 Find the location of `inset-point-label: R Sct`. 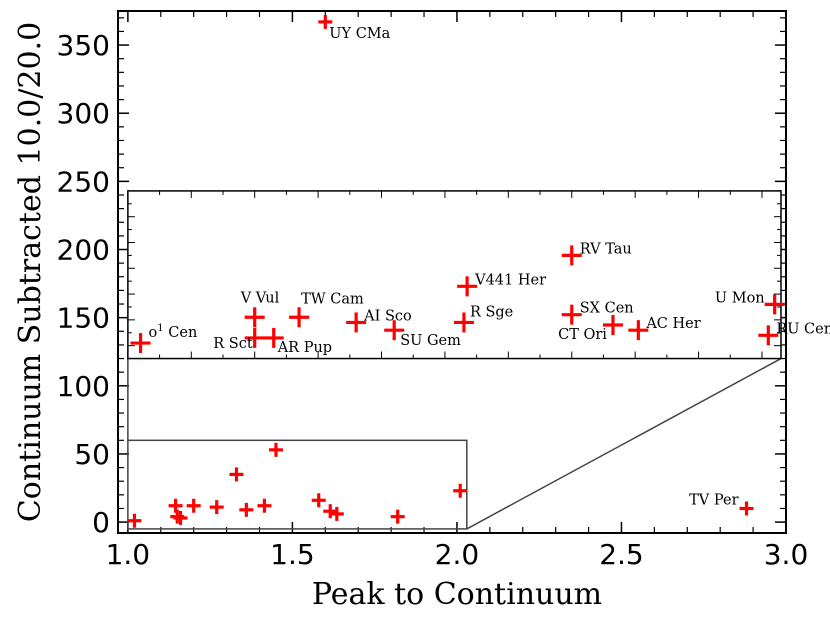

inset-point-label: R Sct is located at coordinates (233, 344).